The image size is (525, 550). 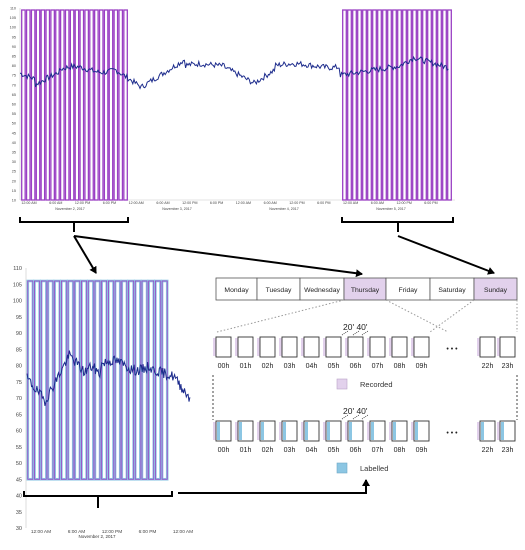 What do you see at coordinates (218, 256) in the screenshot?
I see `arrow-to-thursday` at bounding box center [218, 256].